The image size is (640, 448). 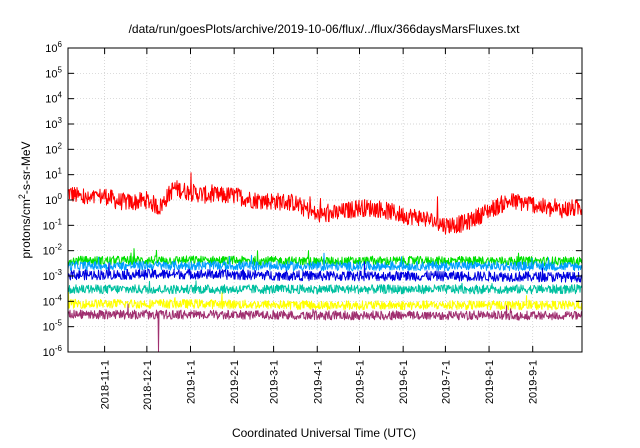 What do you see at coordinates (318, 382) in the screenshot?
I see `x-tick-label: 2019-4-1` at bounding box center [318, 382].